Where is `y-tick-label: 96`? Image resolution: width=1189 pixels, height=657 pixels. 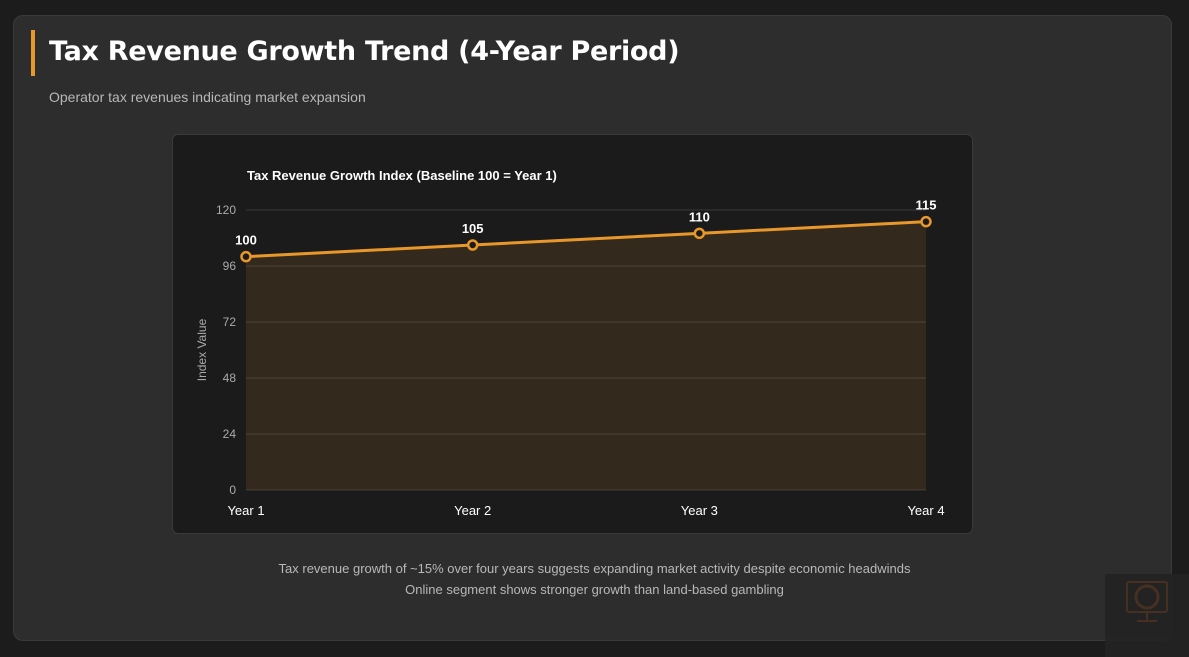 y-tick-label: 96 is located at coordinates (230, 266).